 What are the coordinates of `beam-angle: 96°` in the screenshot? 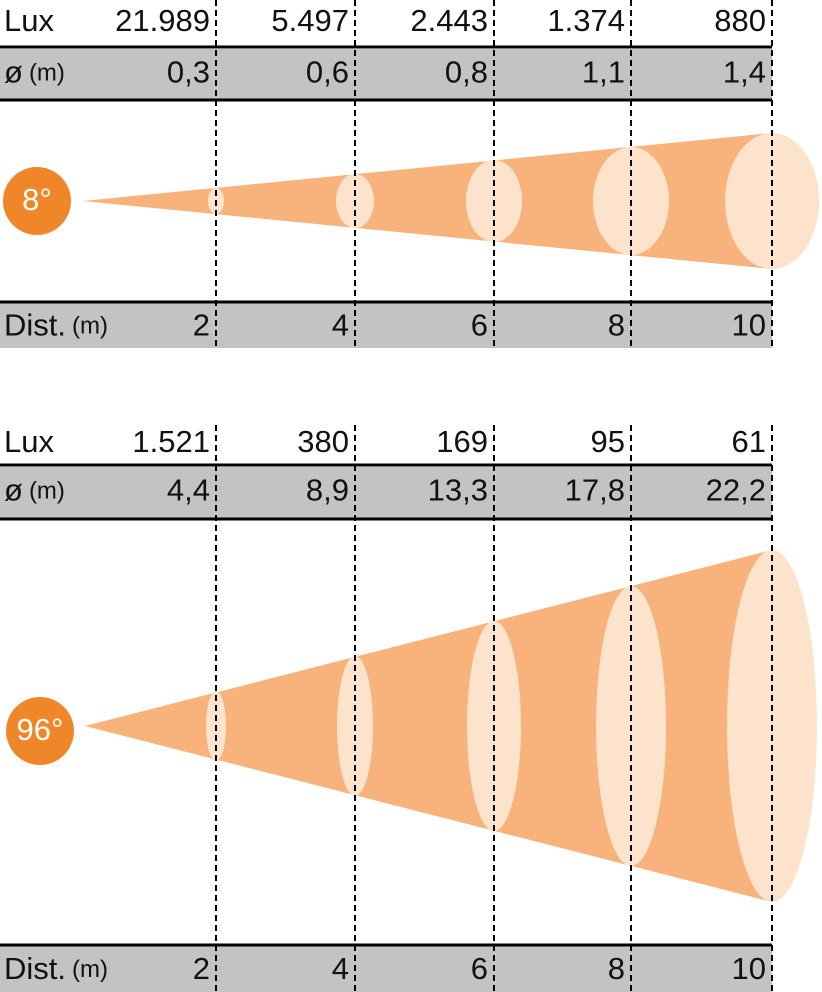 It's located at (40, 729).